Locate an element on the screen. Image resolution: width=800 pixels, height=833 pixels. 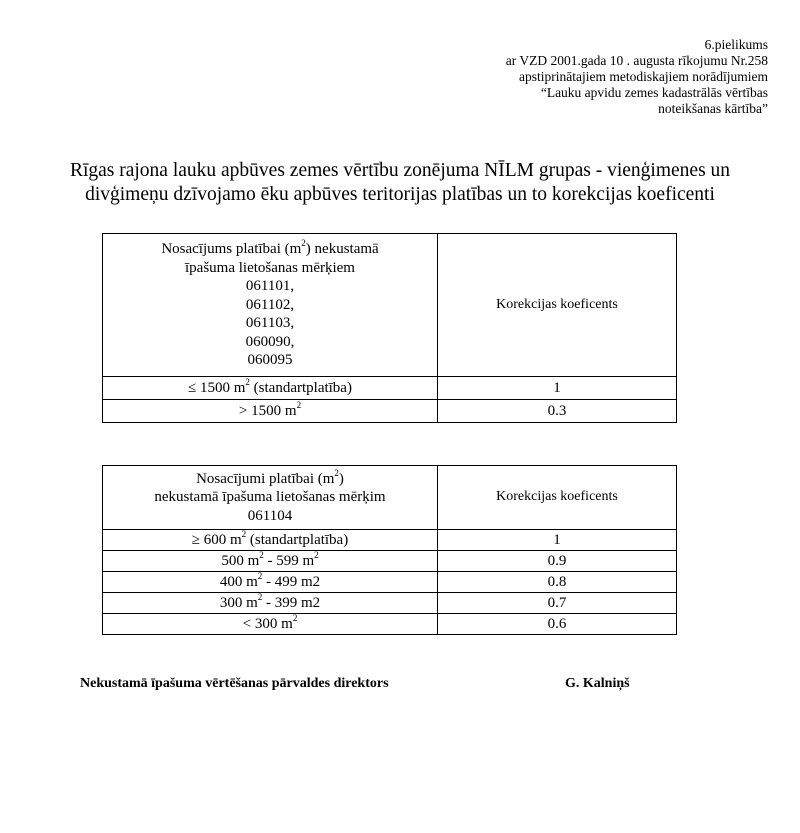
table-row: ≤ 1500 m2 (standartplatība) 1 is located at coordinates (389, 388).